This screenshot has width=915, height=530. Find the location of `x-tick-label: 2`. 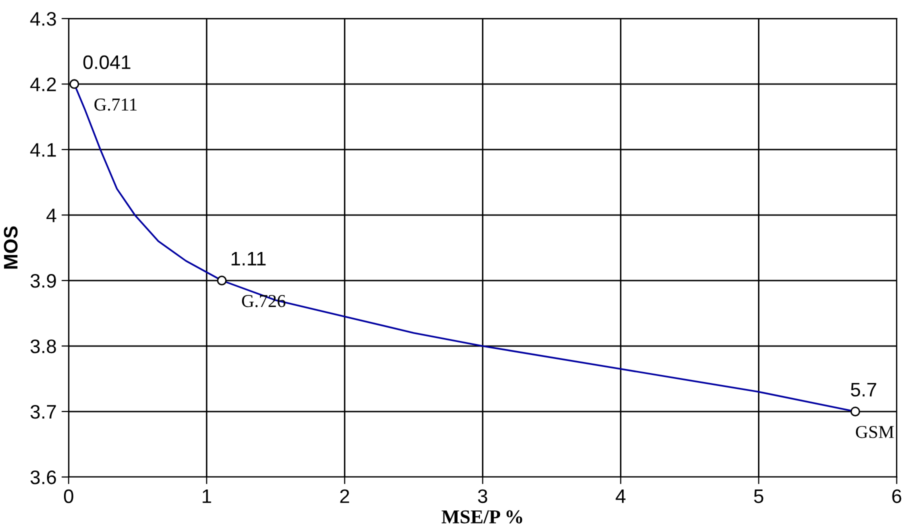

x-tick-label: 2 is located at coordinates (345, 496).